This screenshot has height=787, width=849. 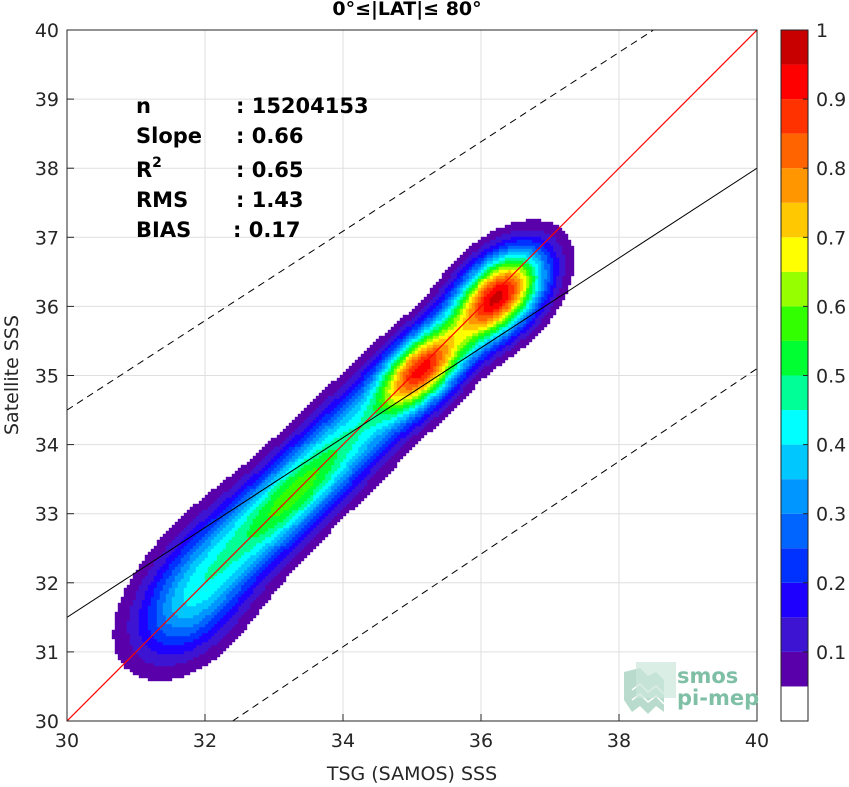 What do you see at coordinates (831, 377) in the screenshot?
I see `colorbar-tick-label: 0.5` at bounding box center [831, 377].